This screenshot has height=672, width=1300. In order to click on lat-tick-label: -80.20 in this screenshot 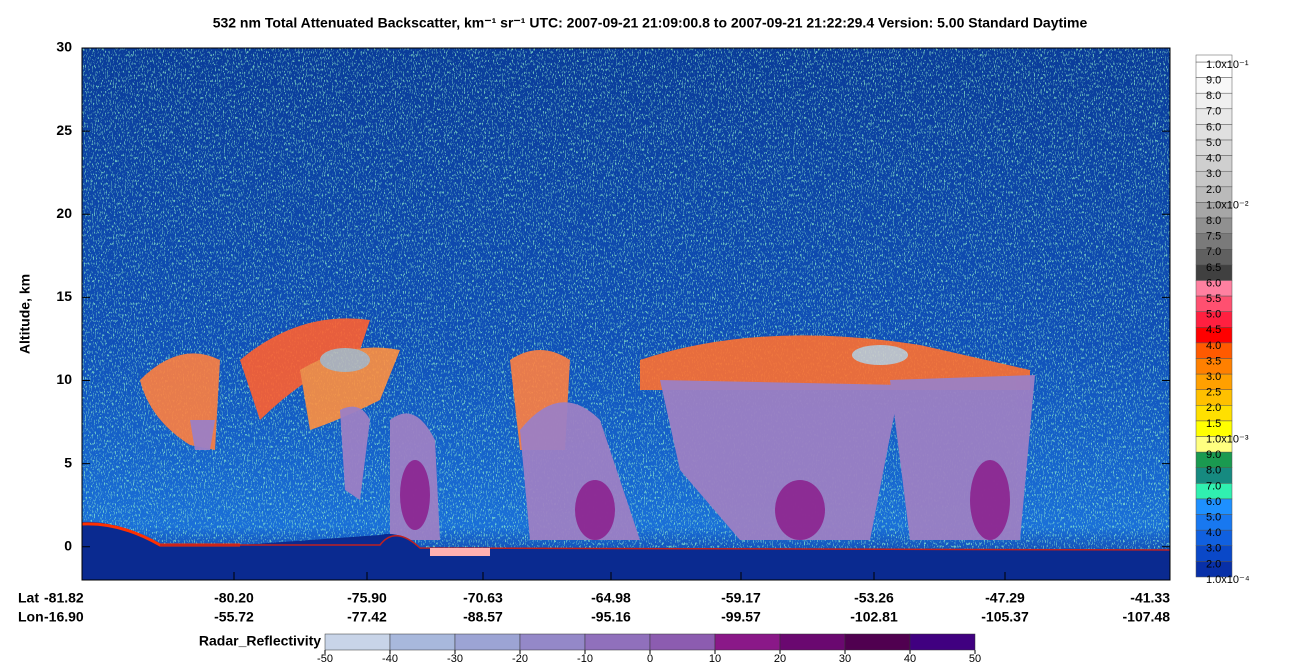, I will do `click(234, 598)`.